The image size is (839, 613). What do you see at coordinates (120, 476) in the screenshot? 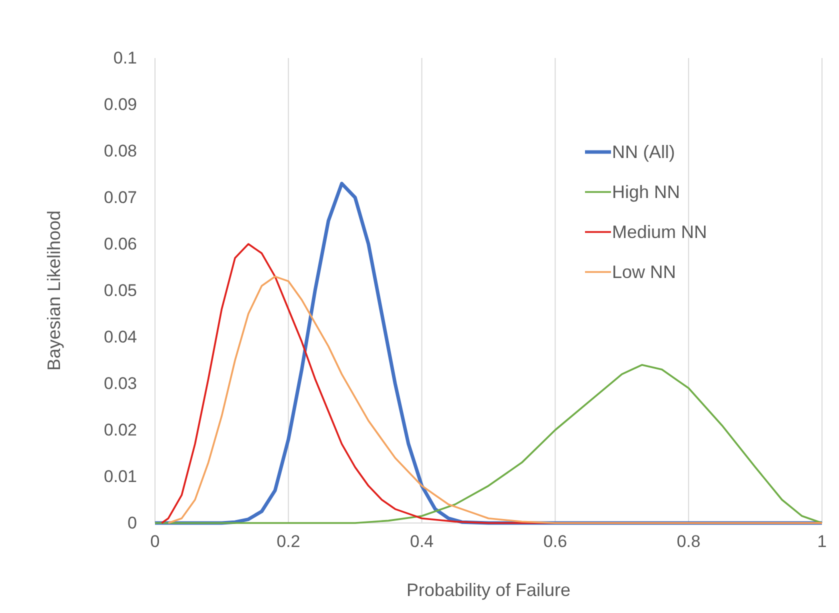
I see `y-tick-label: 0.01` at bounding box center [120, 476].